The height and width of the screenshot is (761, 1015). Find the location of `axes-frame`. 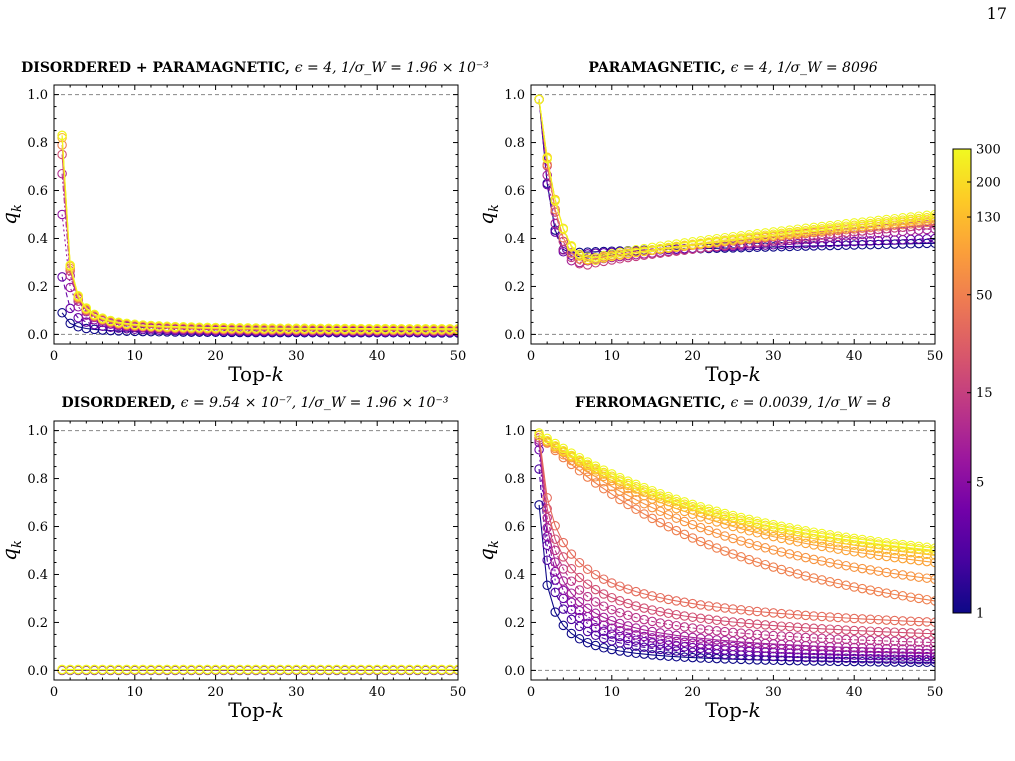

axes-frame is located at coordinates (256, 214).